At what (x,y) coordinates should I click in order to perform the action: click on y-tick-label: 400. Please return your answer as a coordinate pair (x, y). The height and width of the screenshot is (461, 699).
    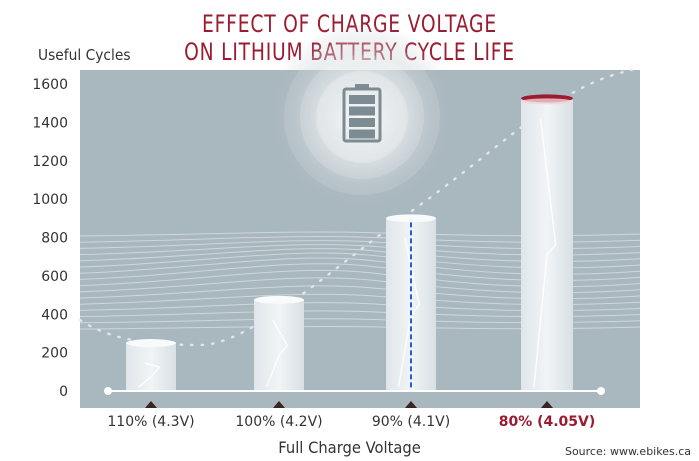
    Looking at the image, I should click on (54, 315).